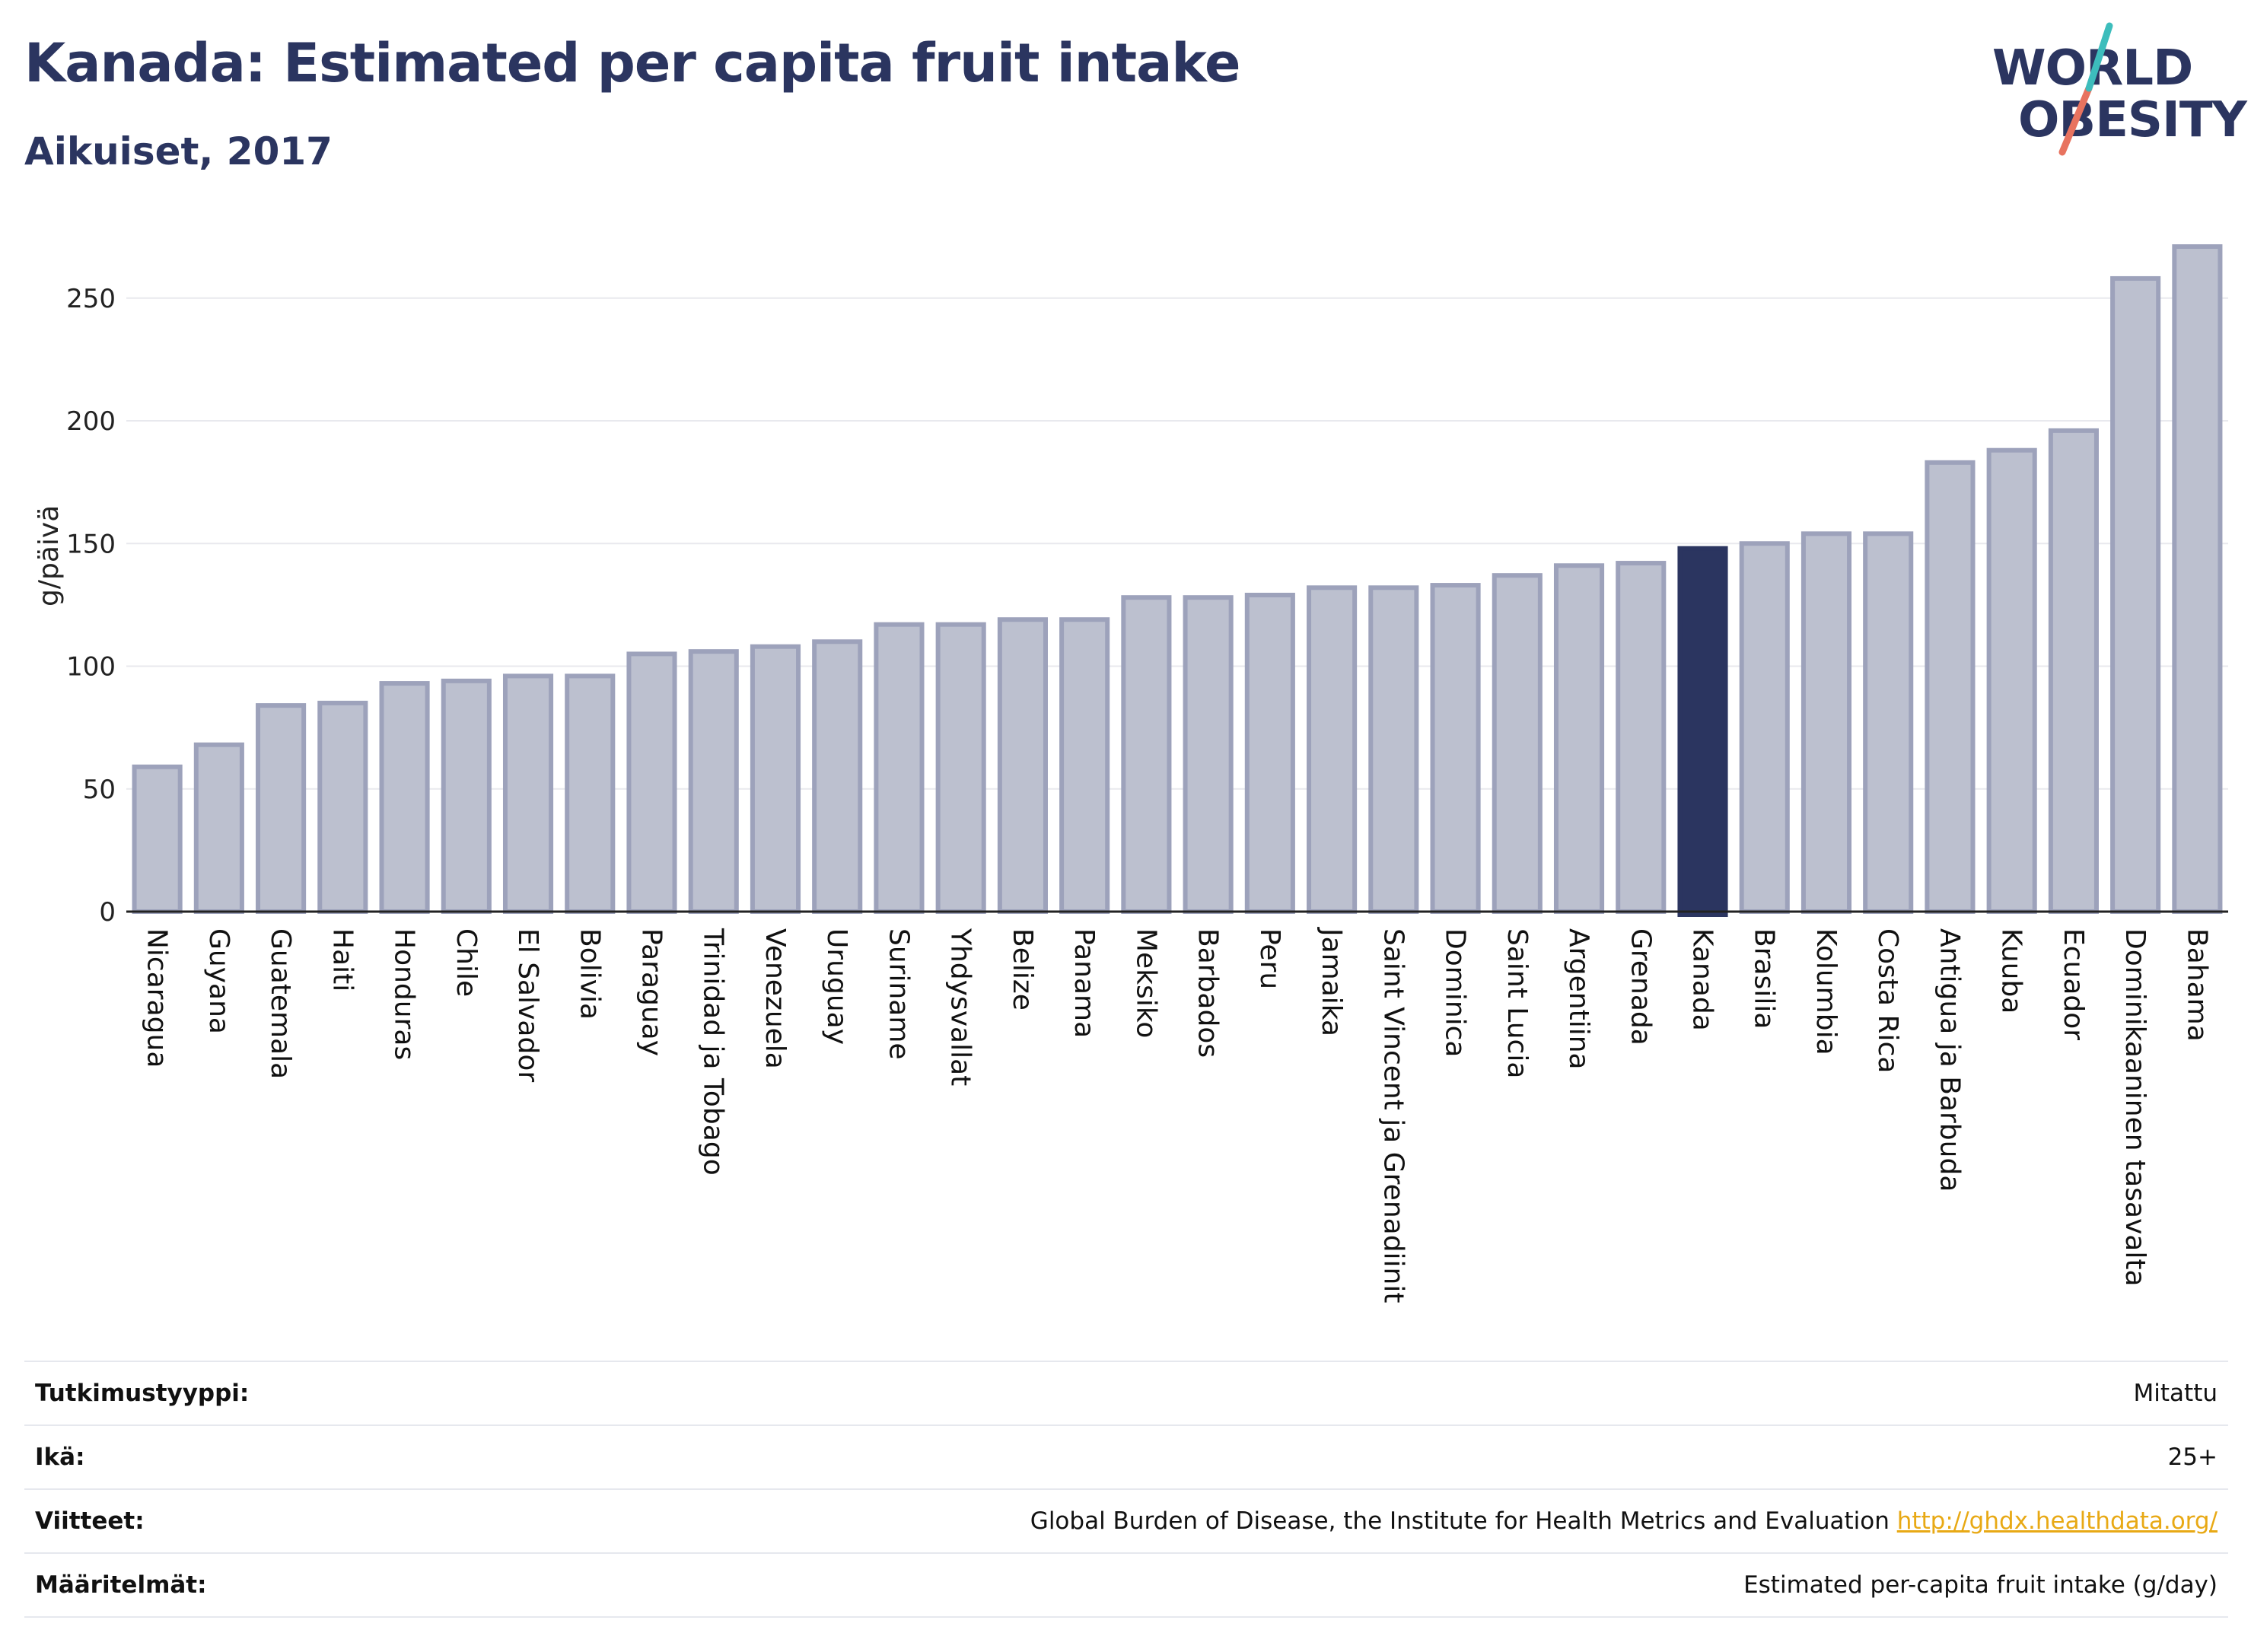 Image resolution: width=2251 pixels, height=1652 pixels. I want to click on info-row-study-type: Tutkimustyyppi: Mitattu, so click(1126, 1393).